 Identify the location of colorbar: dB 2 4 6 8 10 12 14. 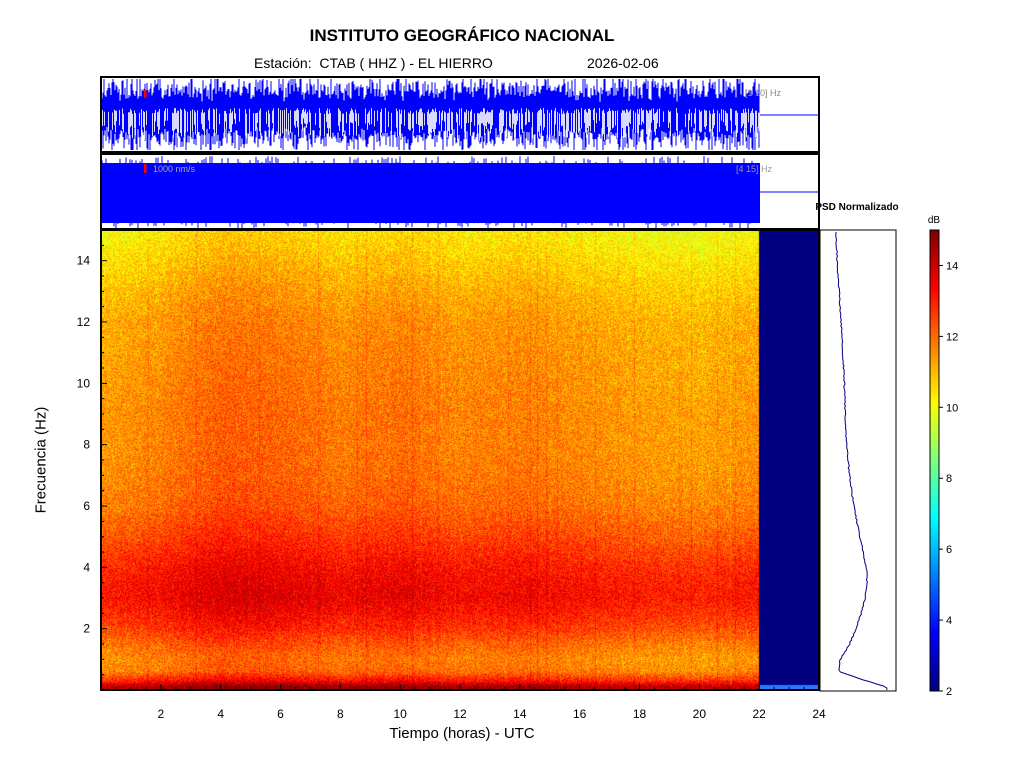
(943, 456).